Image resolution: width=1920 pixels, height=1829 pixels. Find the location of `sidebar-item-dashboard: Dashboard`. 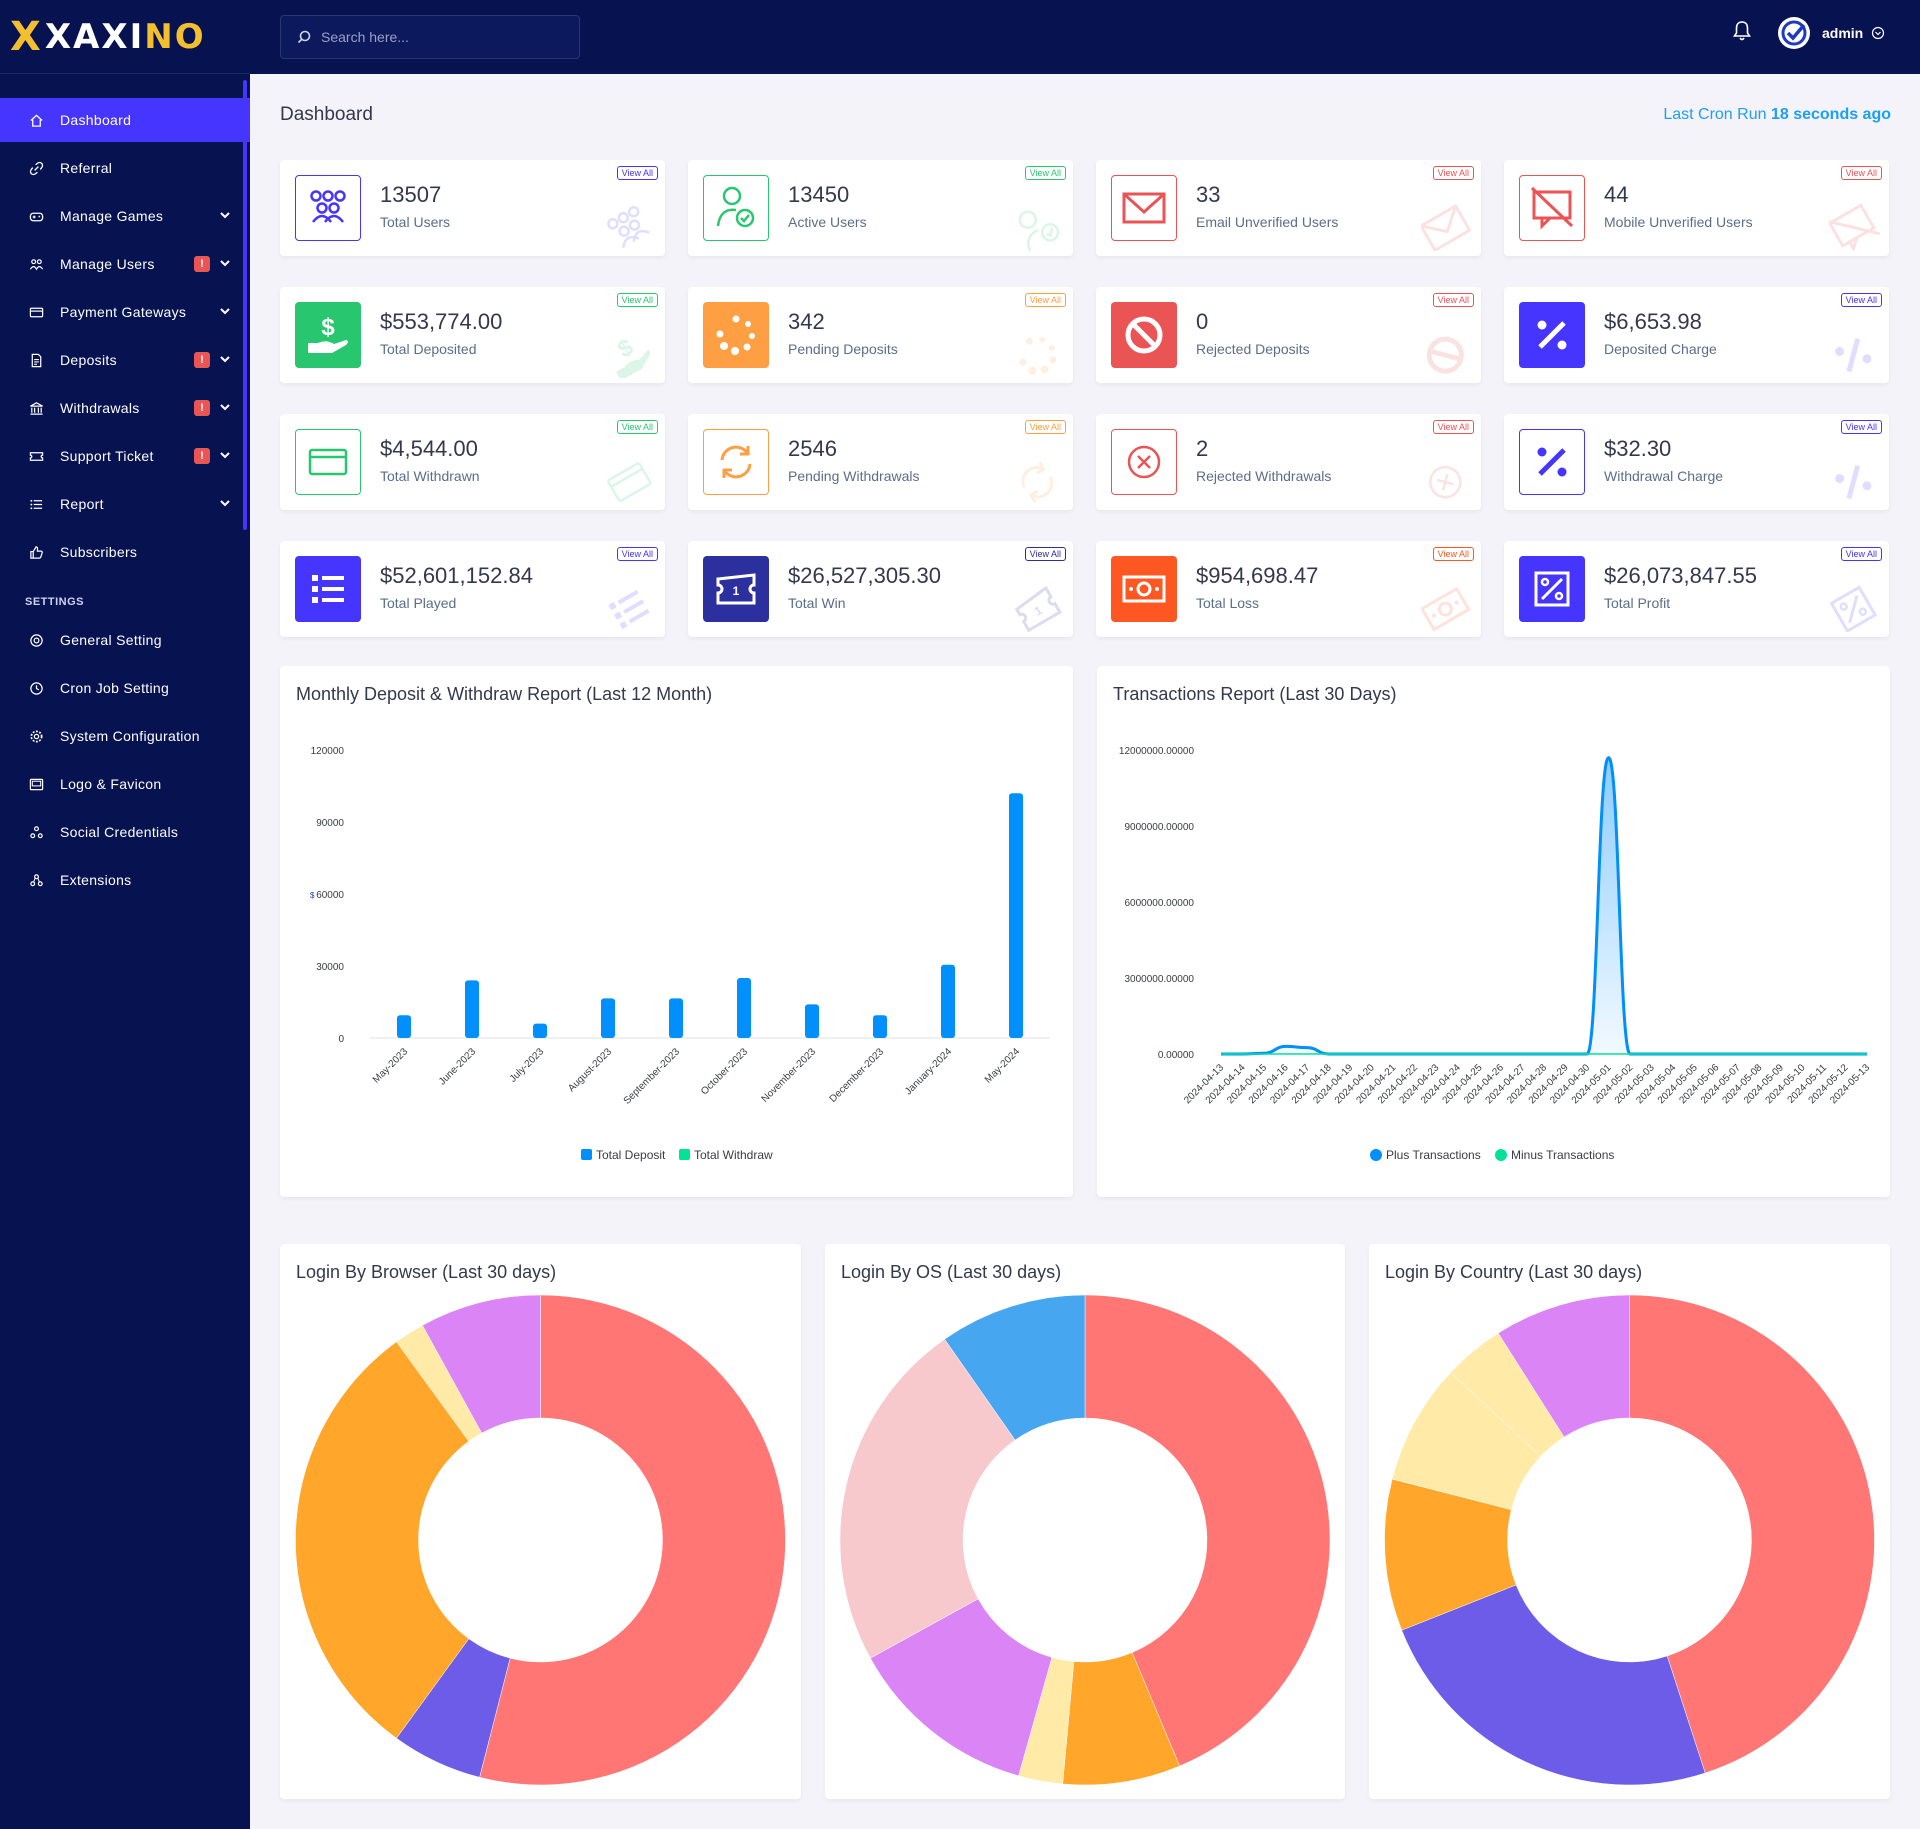

sidebar-item-dashboard: Dashboard is located at coordinates (125, 120).